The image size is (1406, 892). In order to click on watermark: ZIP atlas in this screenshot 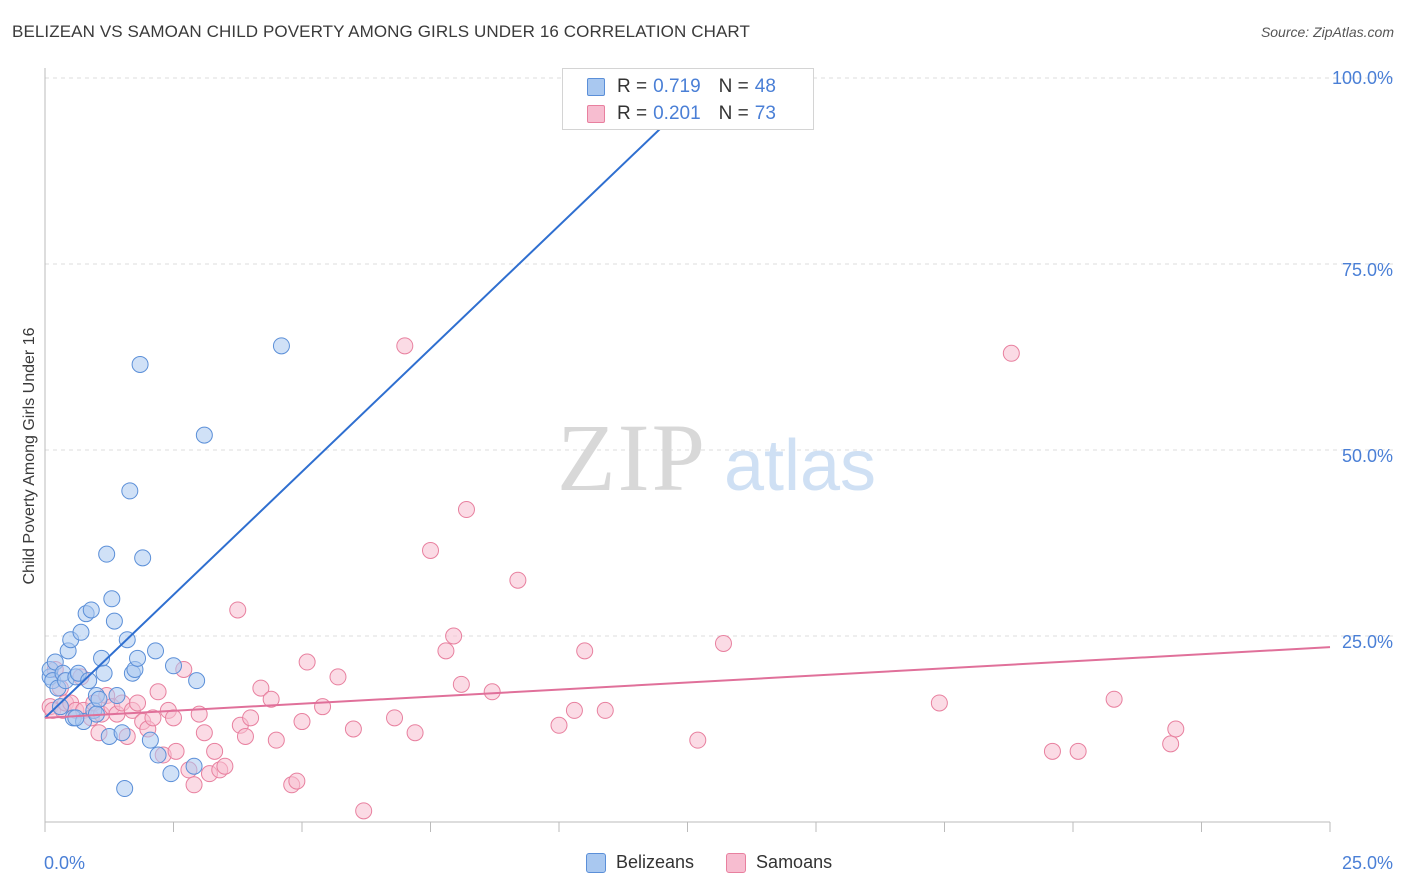, I will do `click(716, 457)`.